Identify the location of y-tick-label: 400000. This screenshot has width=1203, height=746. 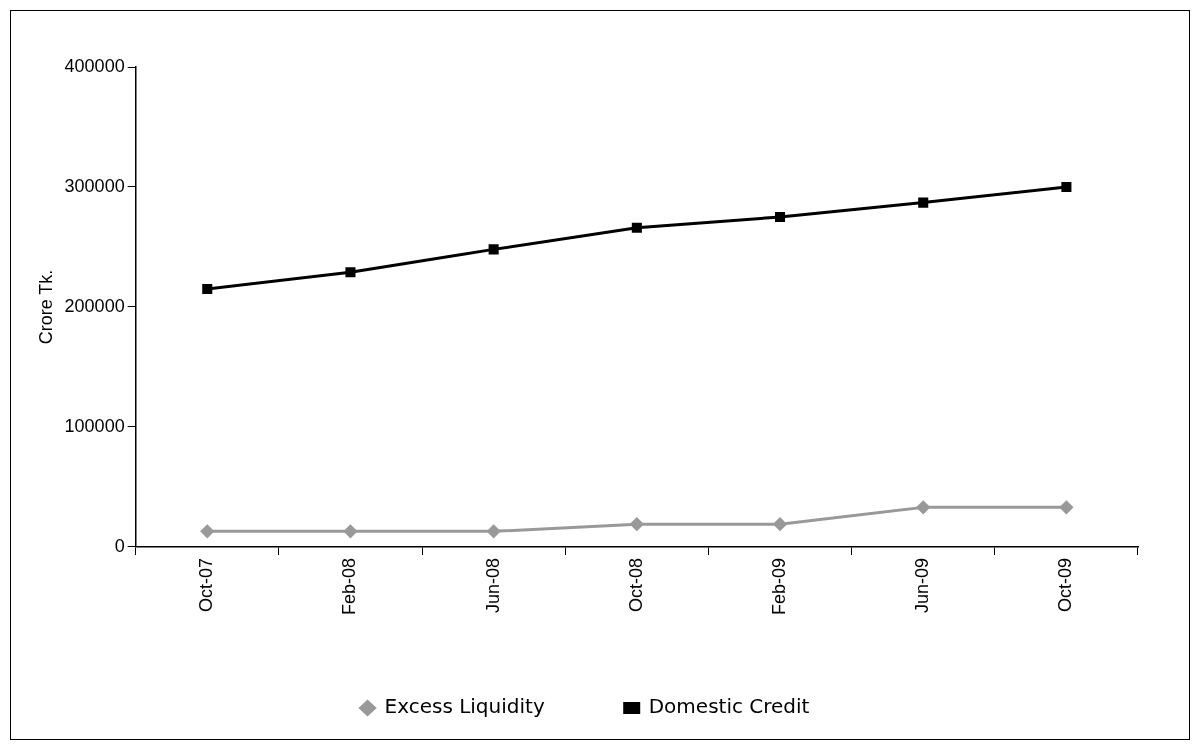
(94, 65).